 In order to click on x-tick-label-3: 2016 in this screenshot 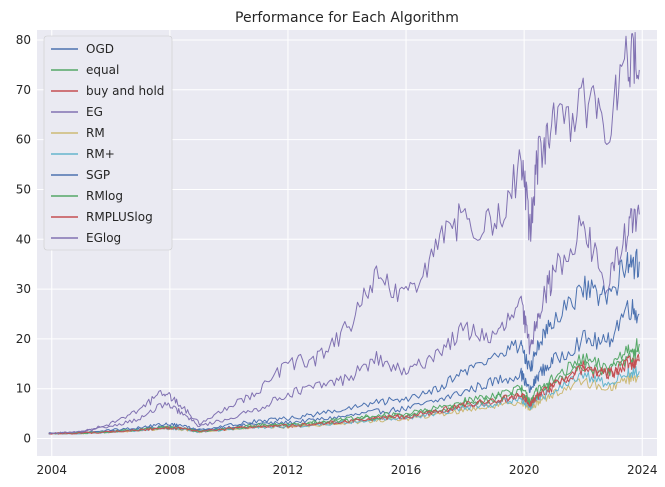, I will do `click(406, 470)`.